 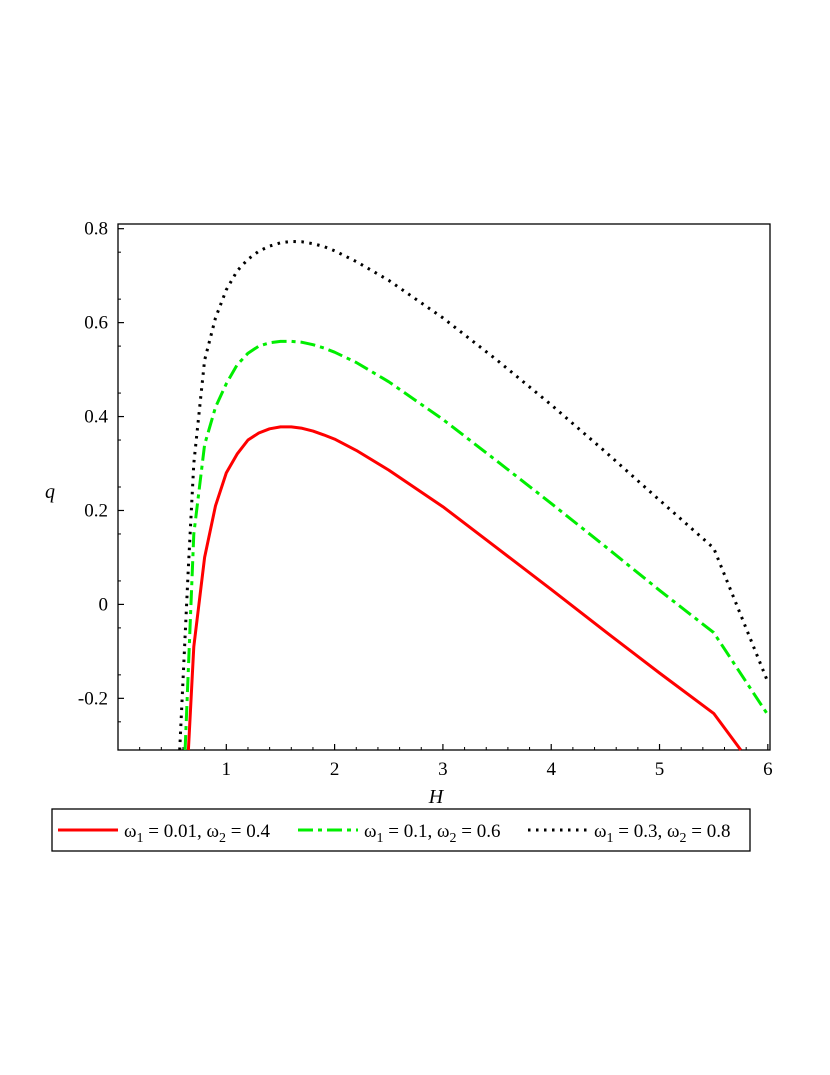 What do you see at coordinates (96, 510) in the screenshot?
I see `y-tick-label: 0.2` at bounding box center [96, 510].